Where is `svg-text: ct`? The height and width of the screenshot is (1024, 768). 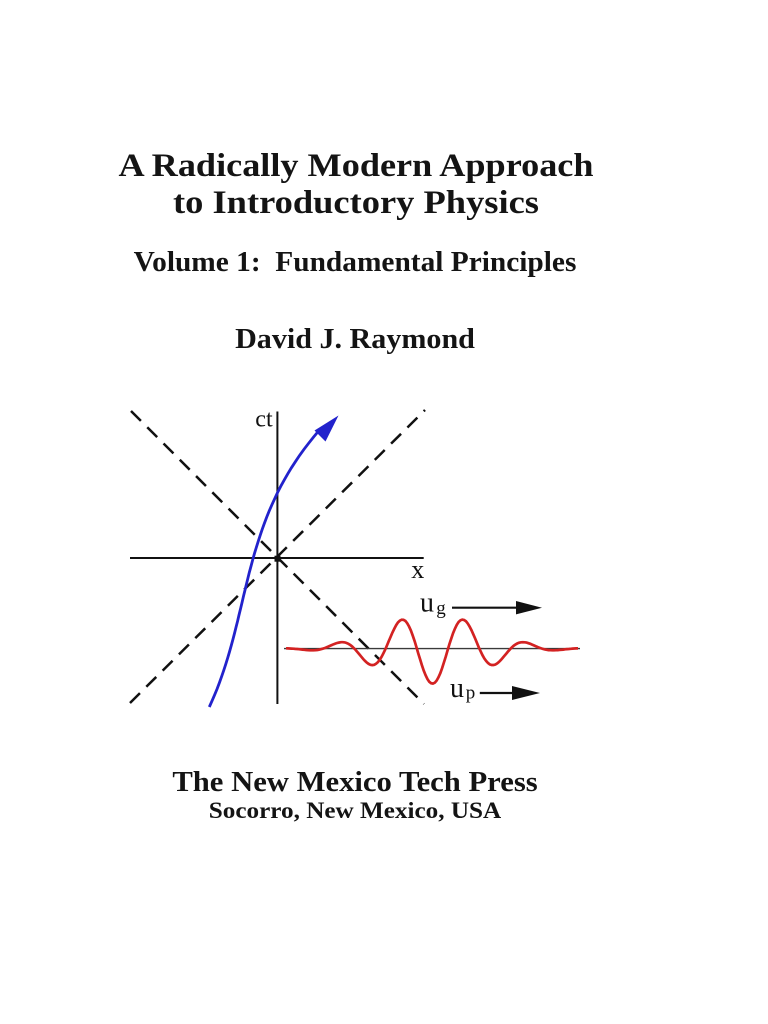
svg-text: ct is located at coordinates (264, 420).